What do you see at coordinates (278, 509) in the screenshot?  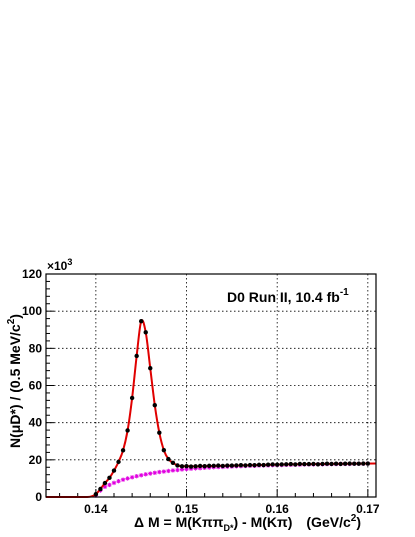 I see `x-tick-label: 0.16` at bounding box center [278, 509].